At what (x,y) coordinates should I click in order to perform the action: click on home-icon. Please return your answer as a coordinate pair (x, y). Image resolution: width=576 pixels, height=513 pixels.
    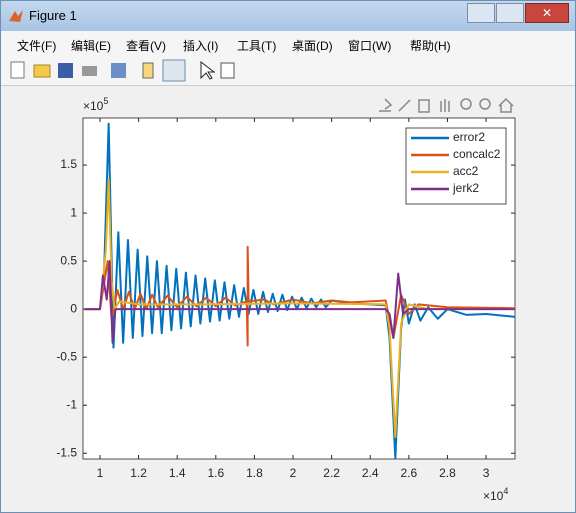
    Looking at the image, I should click on (506, 105).